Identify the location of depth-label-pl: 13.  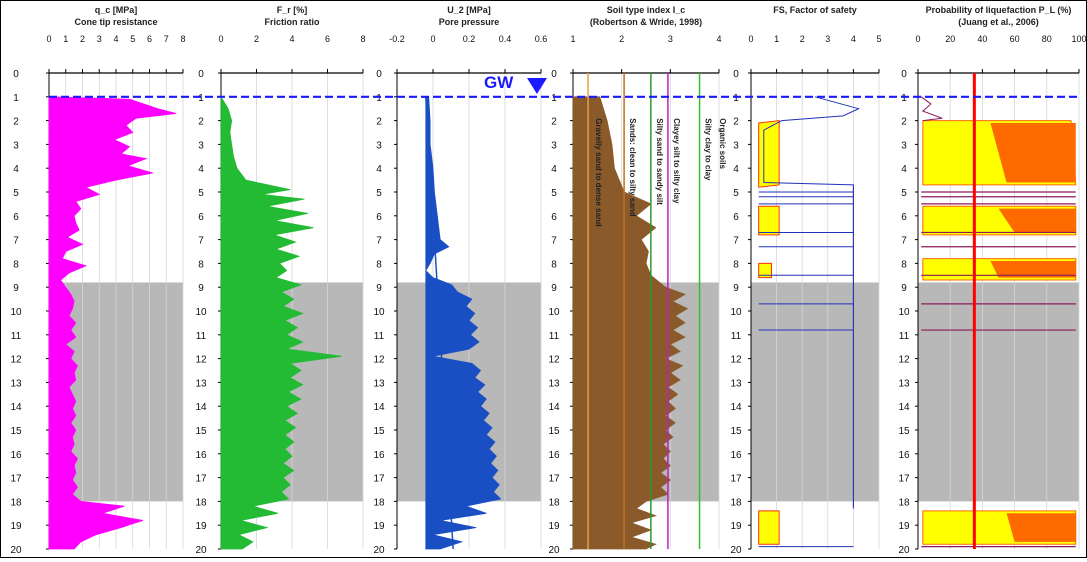
(904, 383).